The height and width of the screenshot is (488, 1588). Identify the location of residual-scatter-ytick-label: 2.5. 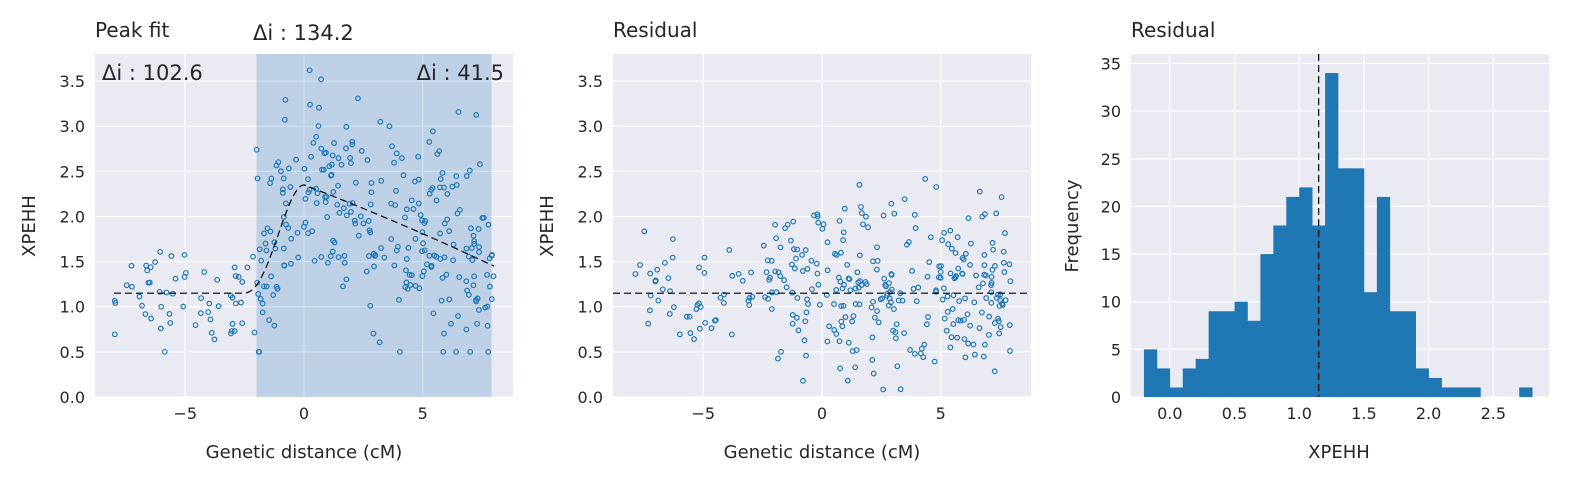
(590, 171).